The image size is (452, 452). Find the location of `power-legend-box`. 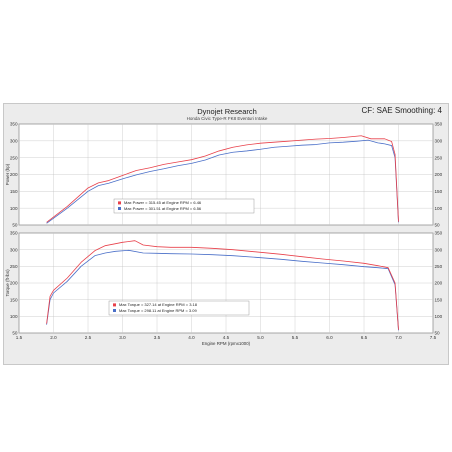

power-legend-box is located at coordinates (184, 206).